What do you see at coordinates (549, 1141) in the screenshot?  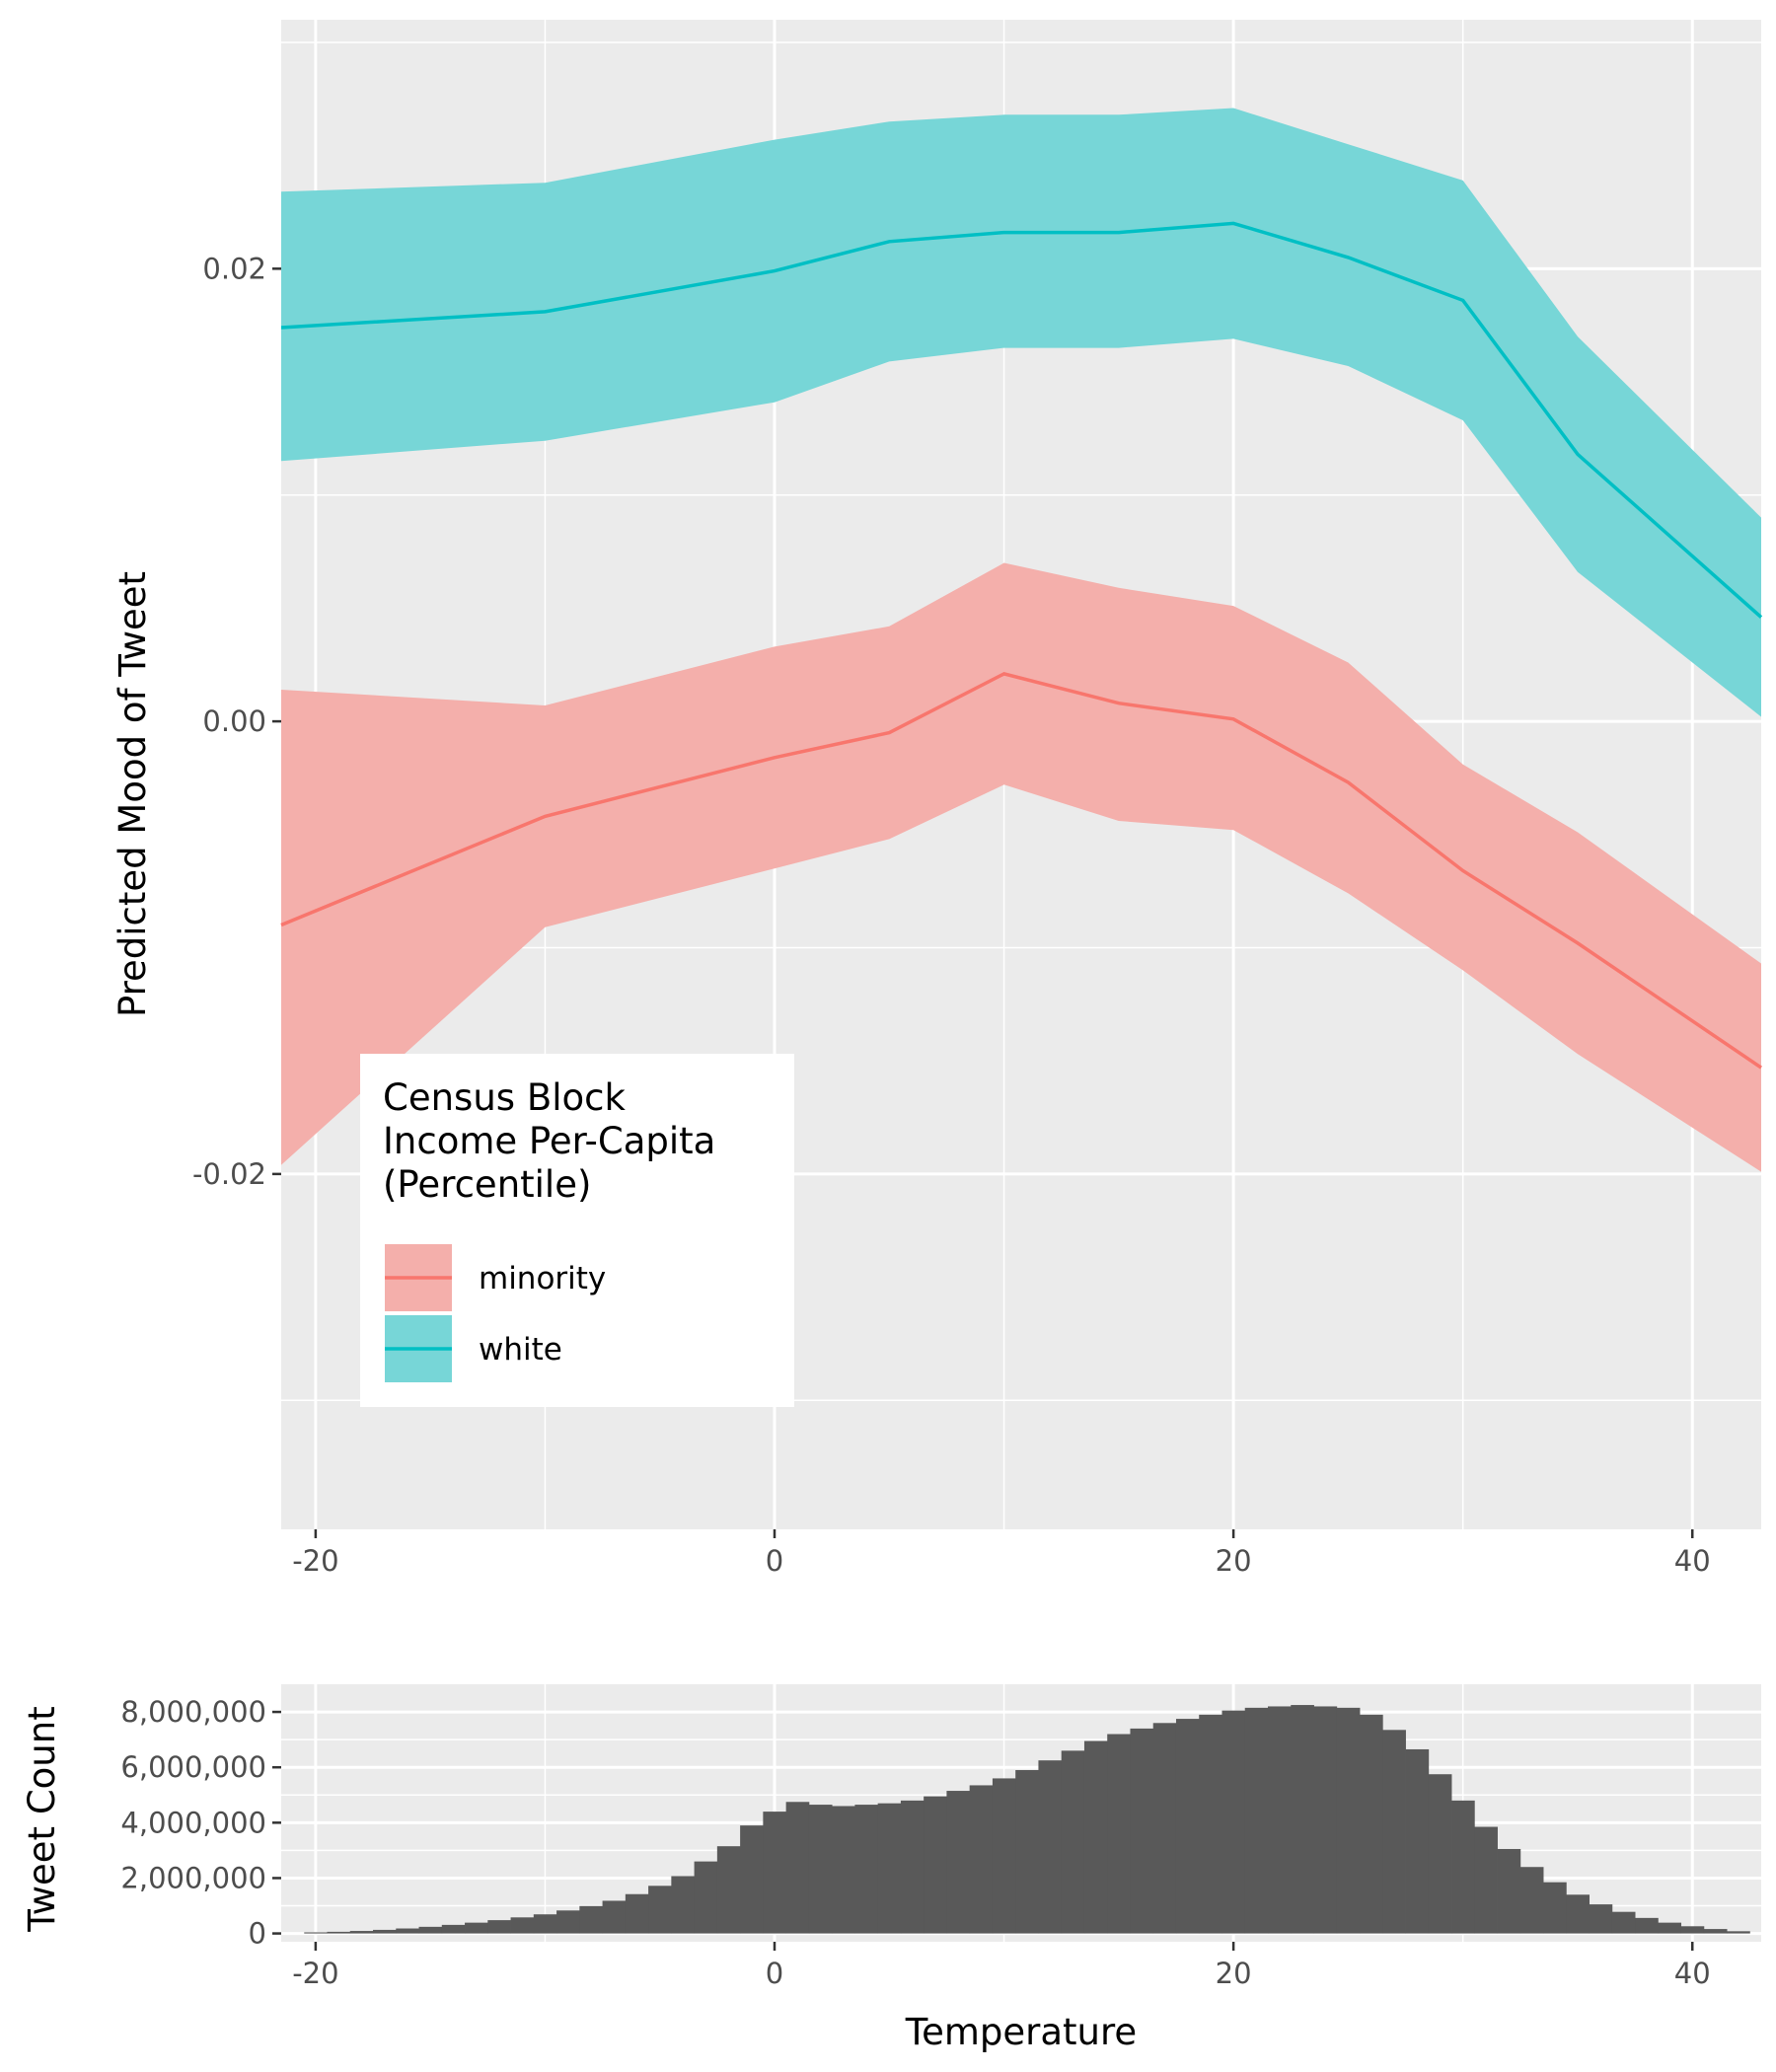 I see `legend-title-line: Income Per-Capita` at bounding box center [549, 1141].